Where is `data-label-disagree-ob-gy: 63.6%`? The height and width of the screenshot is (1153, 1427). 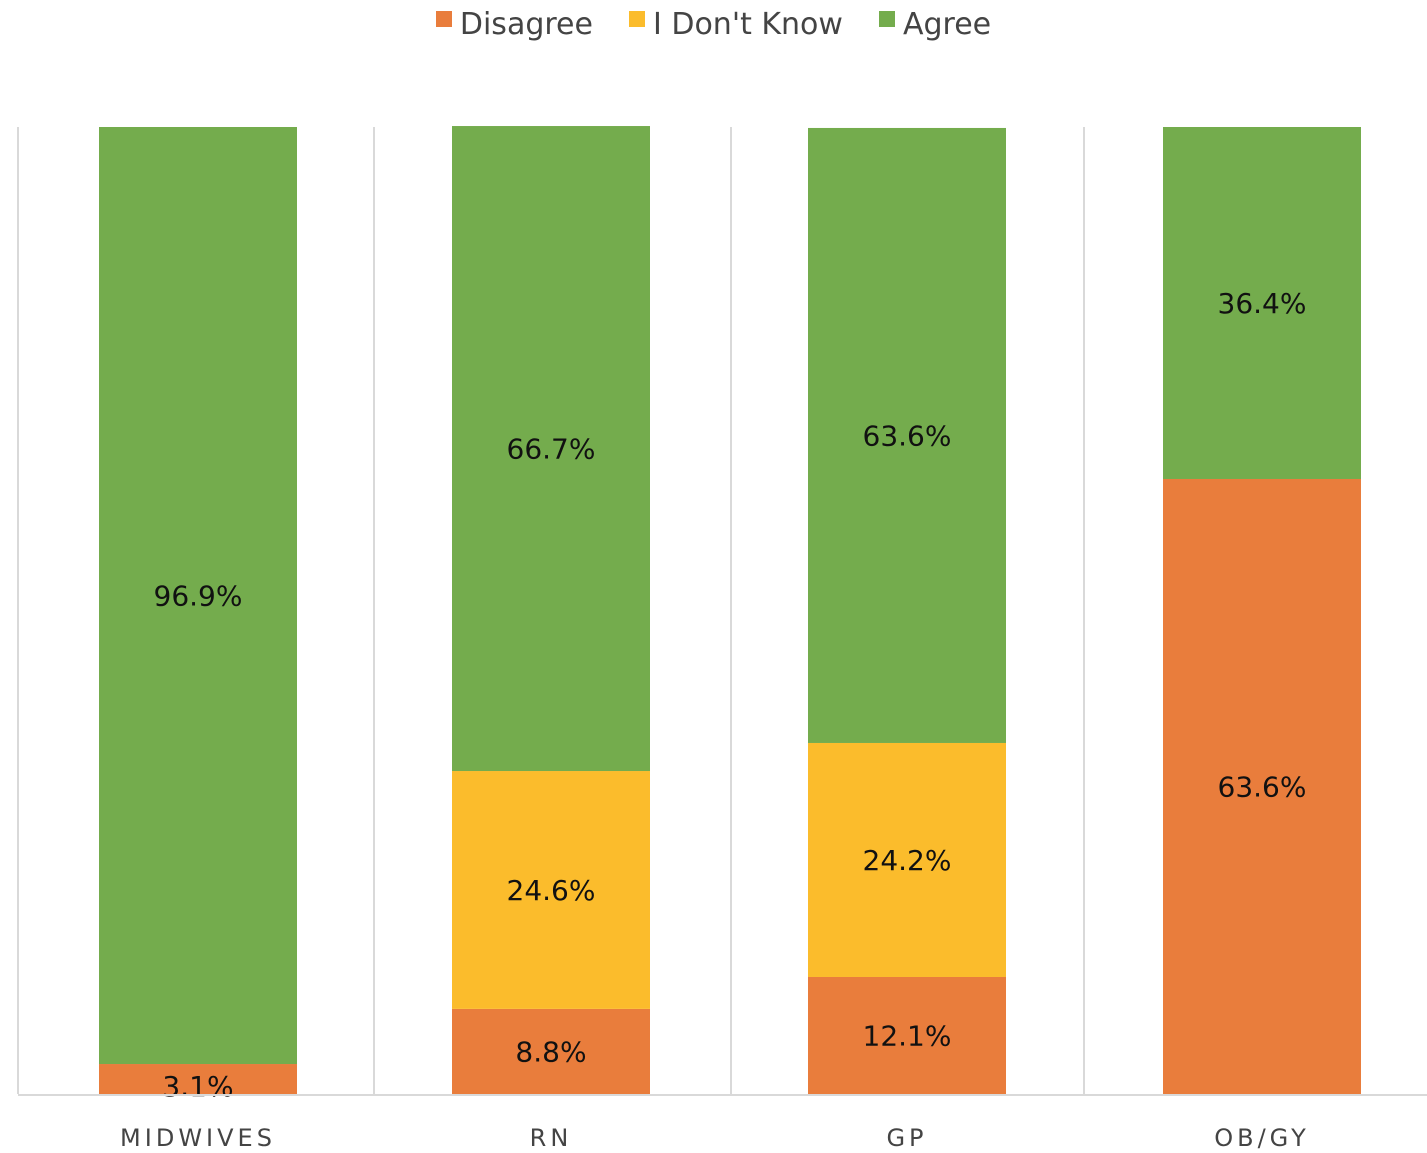
data-label-disagree-ob-gy: 63.6% is located at coordinates (1262, 786).